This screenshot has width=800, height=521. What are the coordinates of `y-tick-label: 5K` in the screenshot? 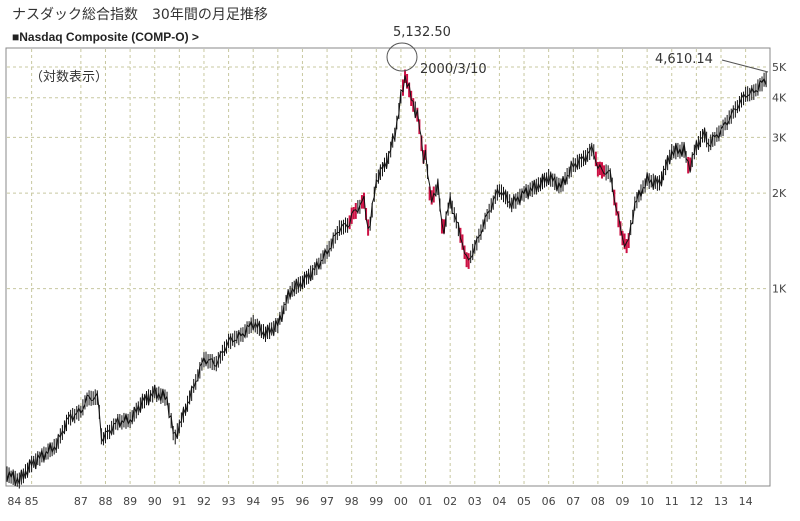 It's located at (779, 67).